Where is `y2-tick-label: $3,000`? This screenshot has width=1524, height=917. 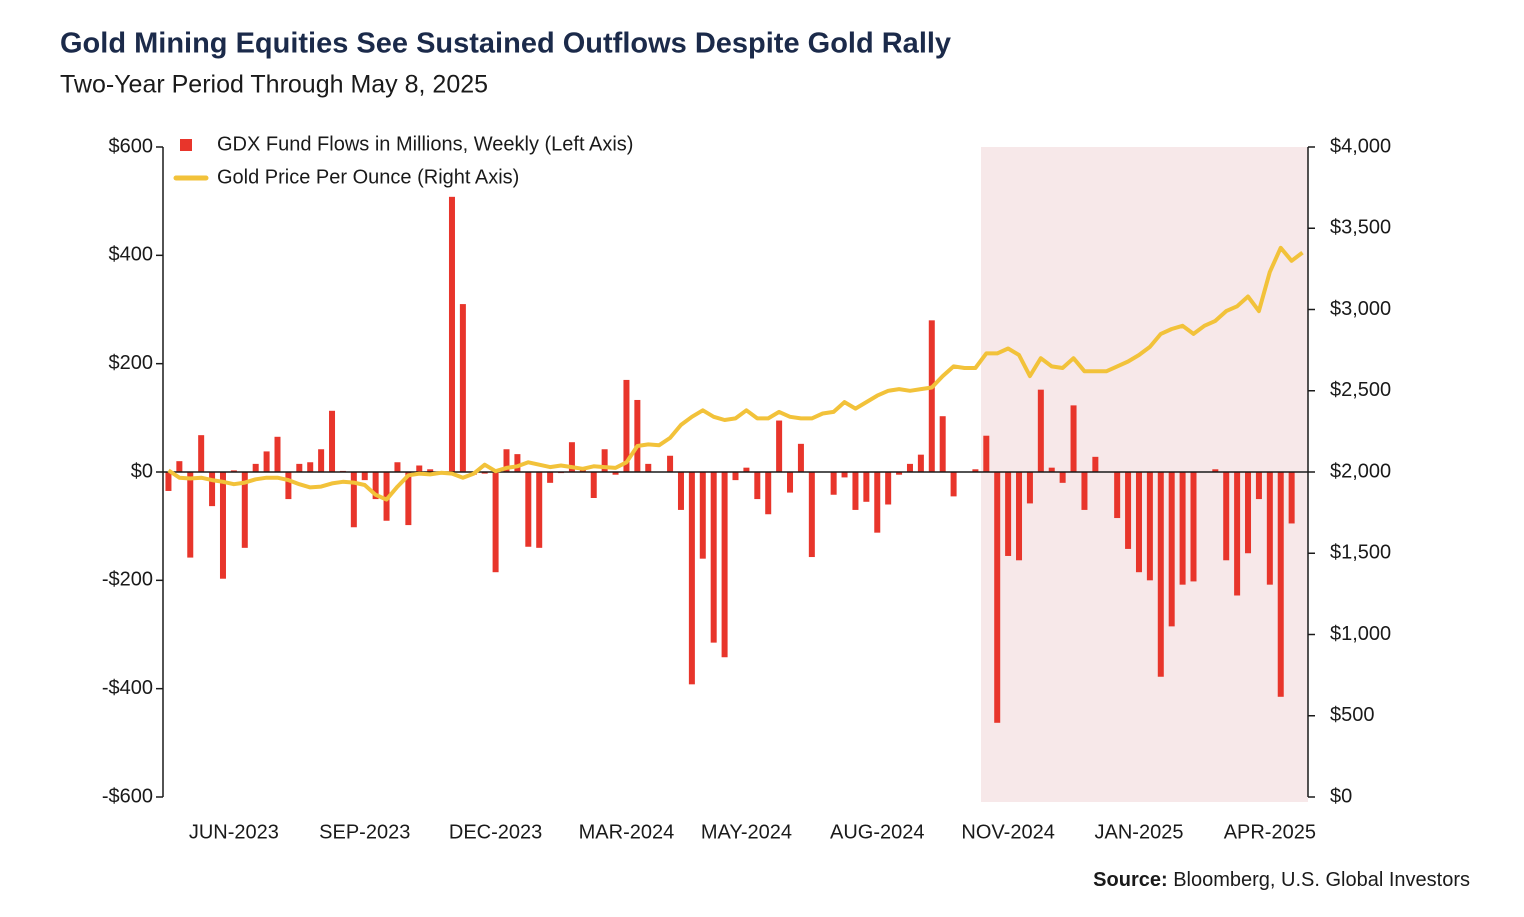
y2-tick-label: $3,000 is located at coordinates (1360, 309).